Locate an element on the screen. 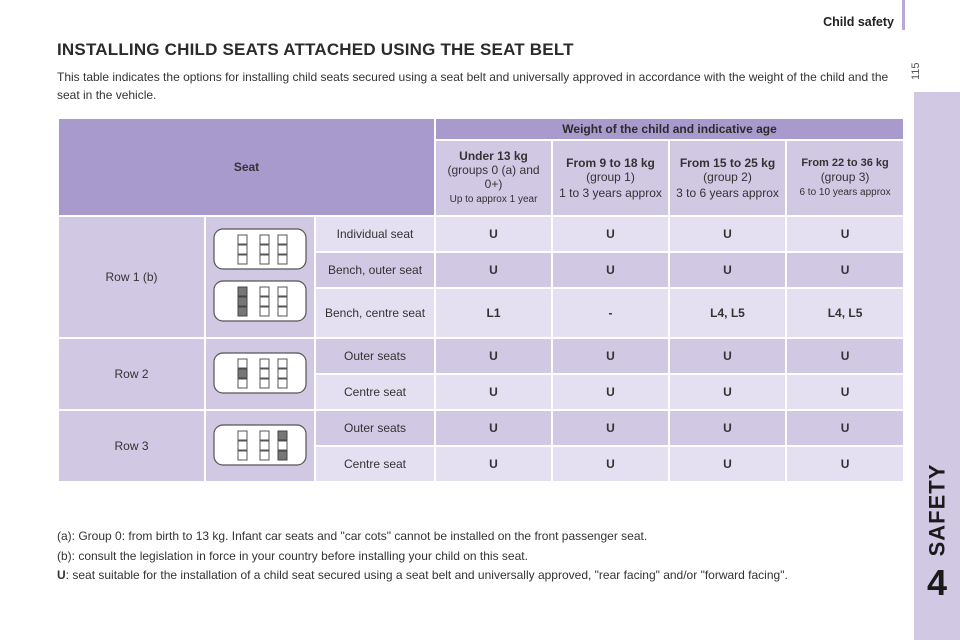 Image resolution: width=960 pixels, height=640 pixels. group-line2: 6 to 10 years approx is located at coordinates (845, 192).